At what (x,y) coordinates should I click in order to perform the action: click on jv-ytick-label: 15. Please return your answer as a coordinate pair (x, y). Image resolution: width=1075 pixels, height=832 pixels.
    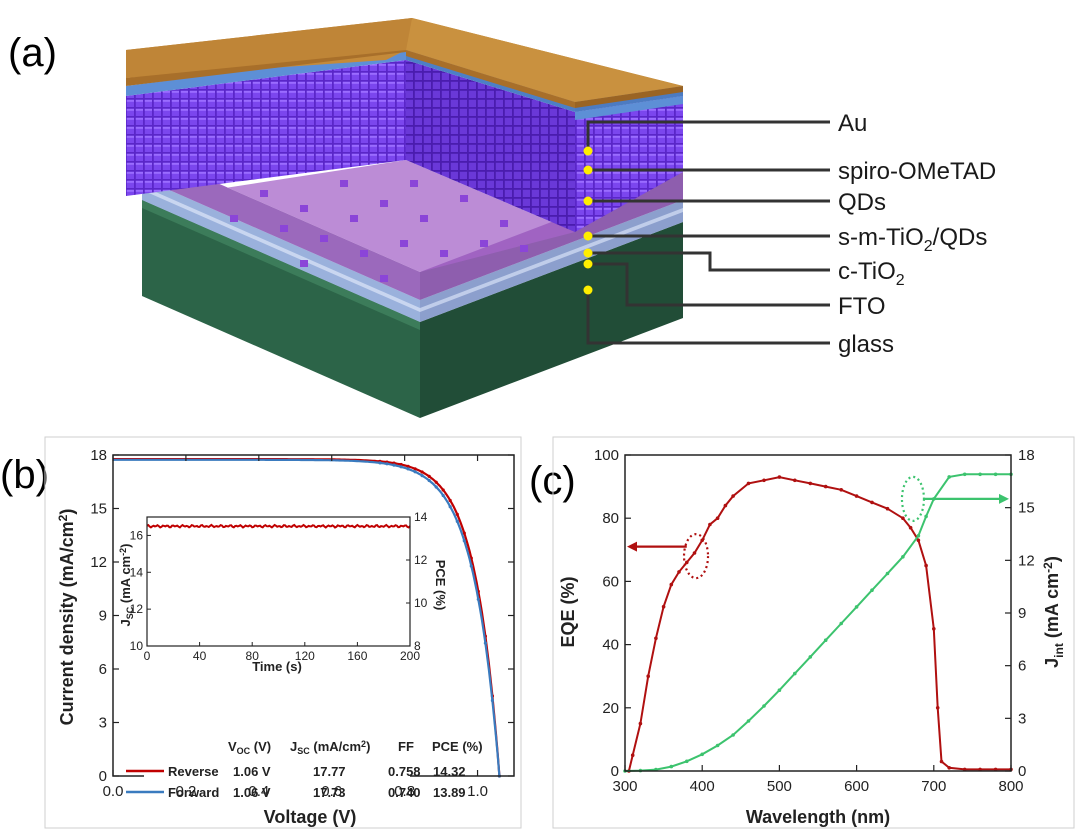
    Looking at the image, I should click on (98, 509).